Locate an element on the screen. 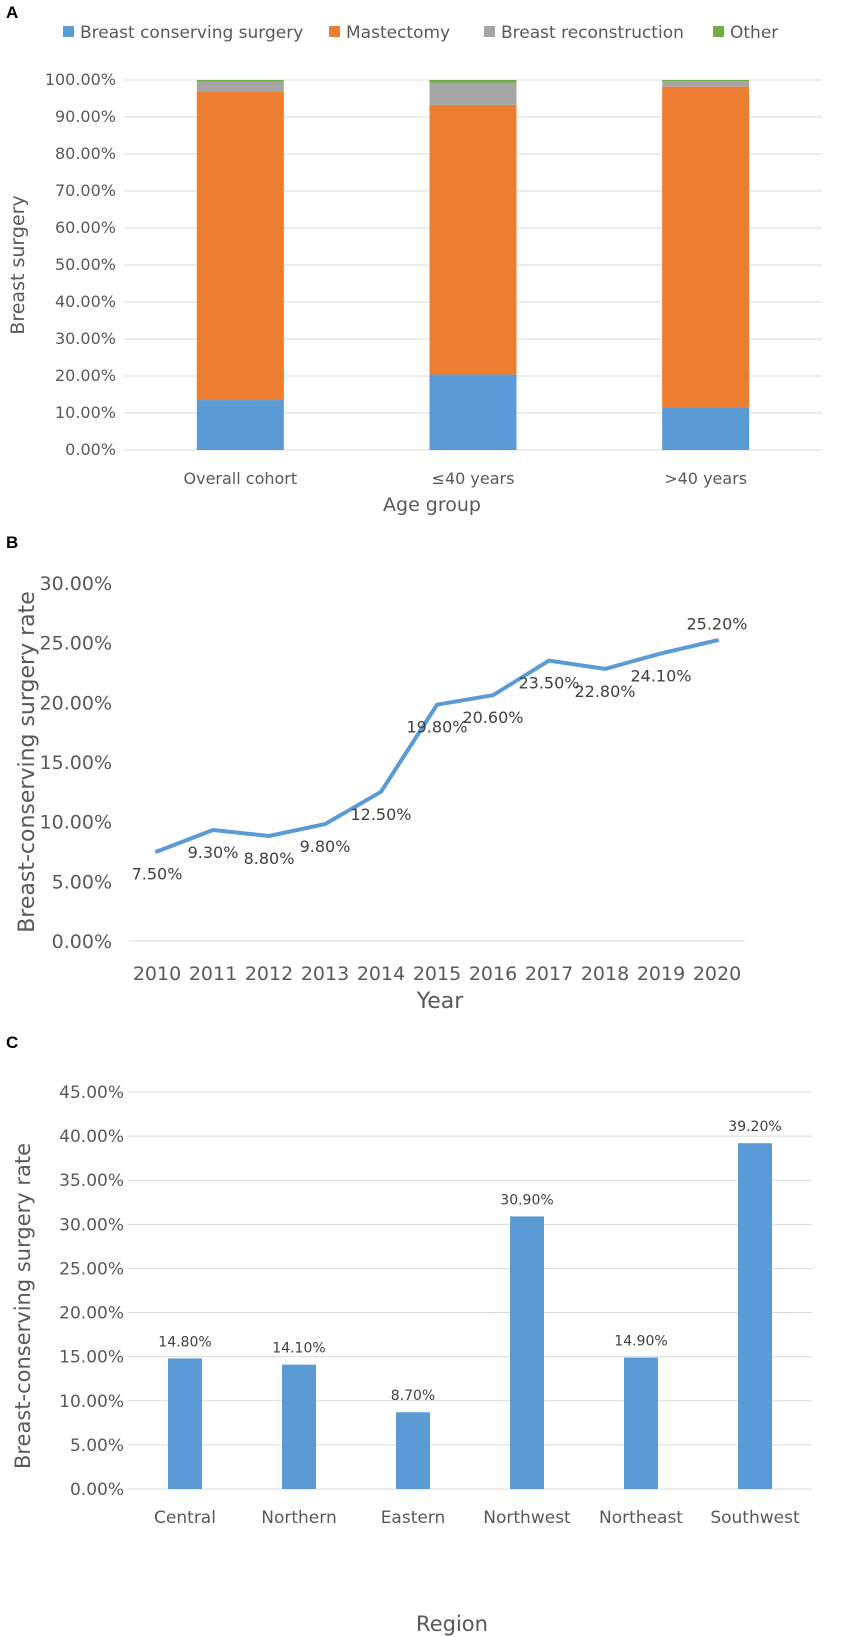 This screenshot has width=847, height=1637. panel-c-data-label: 14.80% is located at coordinates (184, 1342).